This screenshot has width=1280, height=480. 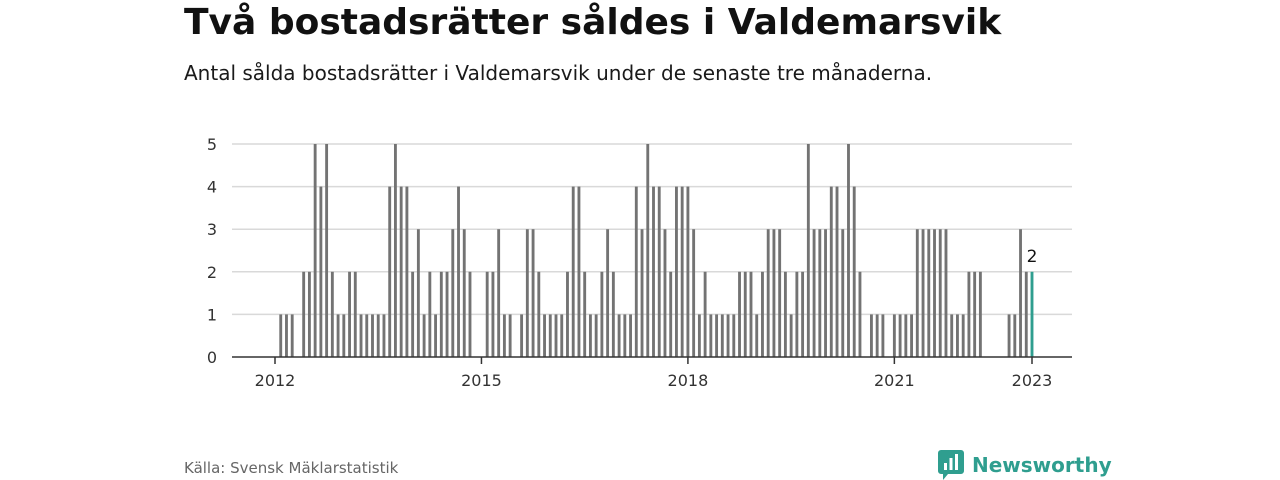 What do you see at coordinates (212, 187) in the screenshot?
I see `y-tick-label: 4` at bounding box center [212, 187].